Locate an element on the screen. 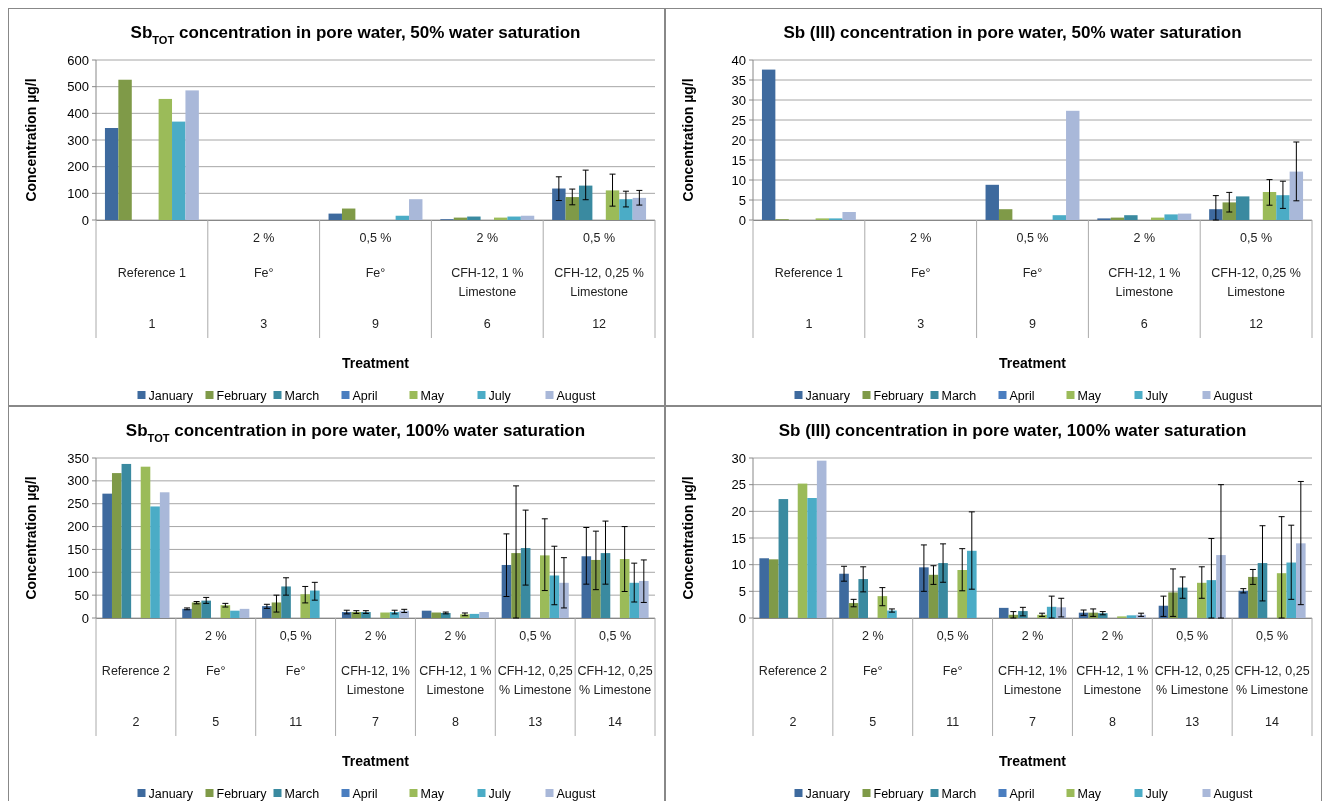  y-tick-label: 20 is located at coordinates (738, 140).